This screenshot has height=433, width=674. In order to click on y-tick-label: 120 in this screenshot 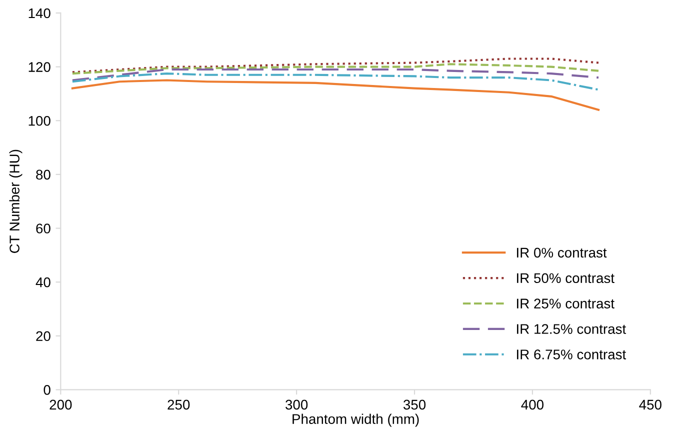, I will do `click(39, 67)`.